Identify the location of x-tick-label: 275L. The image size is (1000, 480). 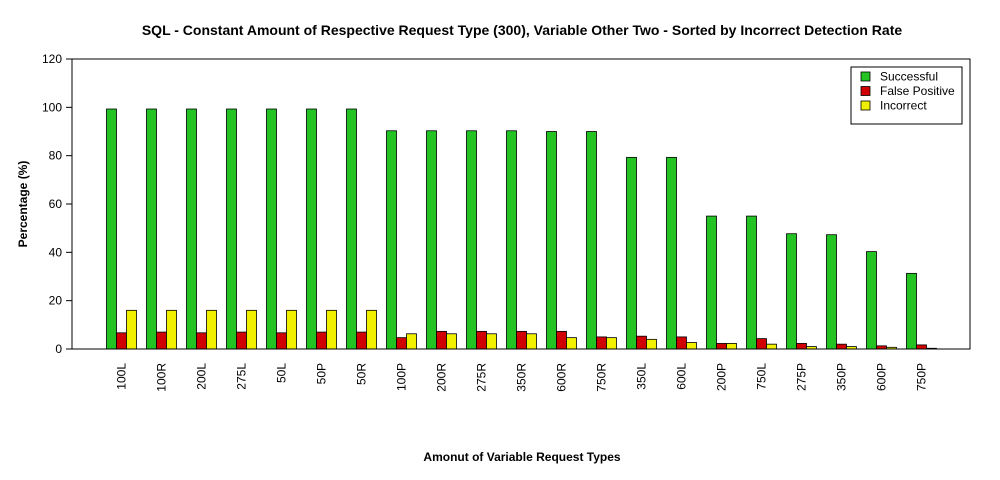
(242, 376).